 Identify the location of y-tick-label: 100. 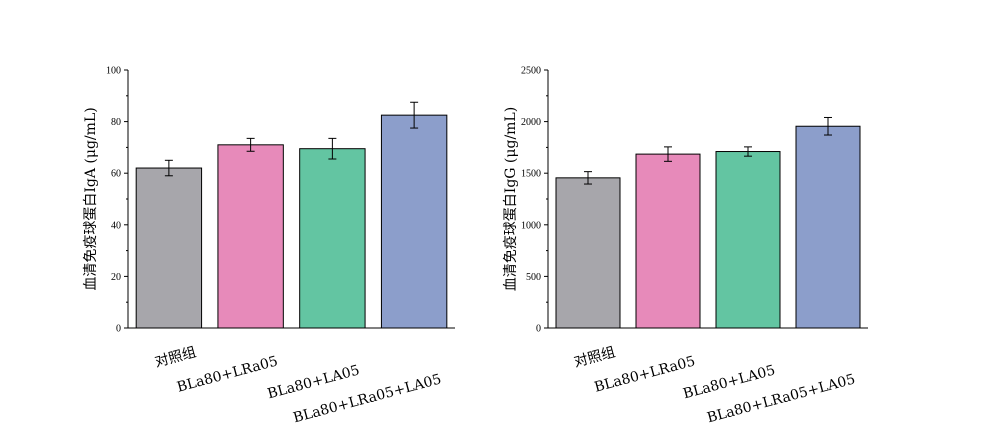
(113, 71).